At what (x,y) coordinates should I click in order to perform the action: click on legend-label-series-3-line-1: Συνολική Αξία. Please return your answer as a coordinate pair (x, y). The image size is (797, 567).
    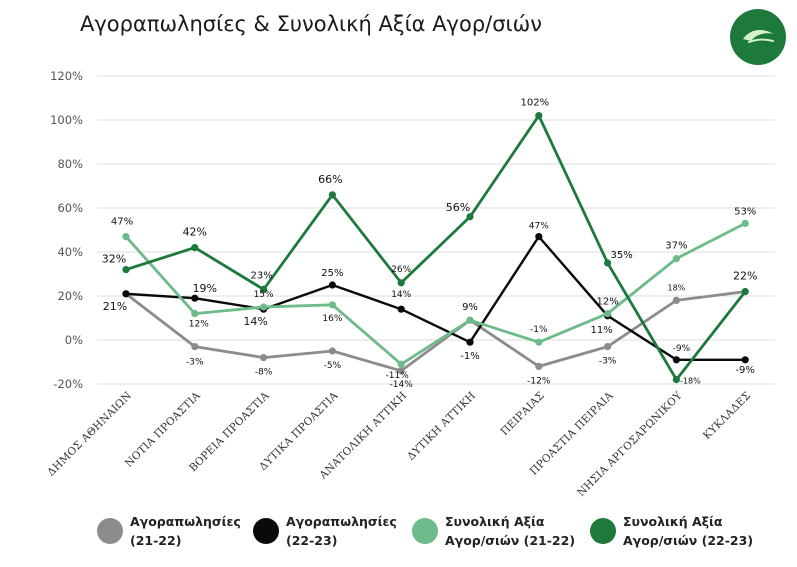
    Looking at the image, I should click on (495, 521).